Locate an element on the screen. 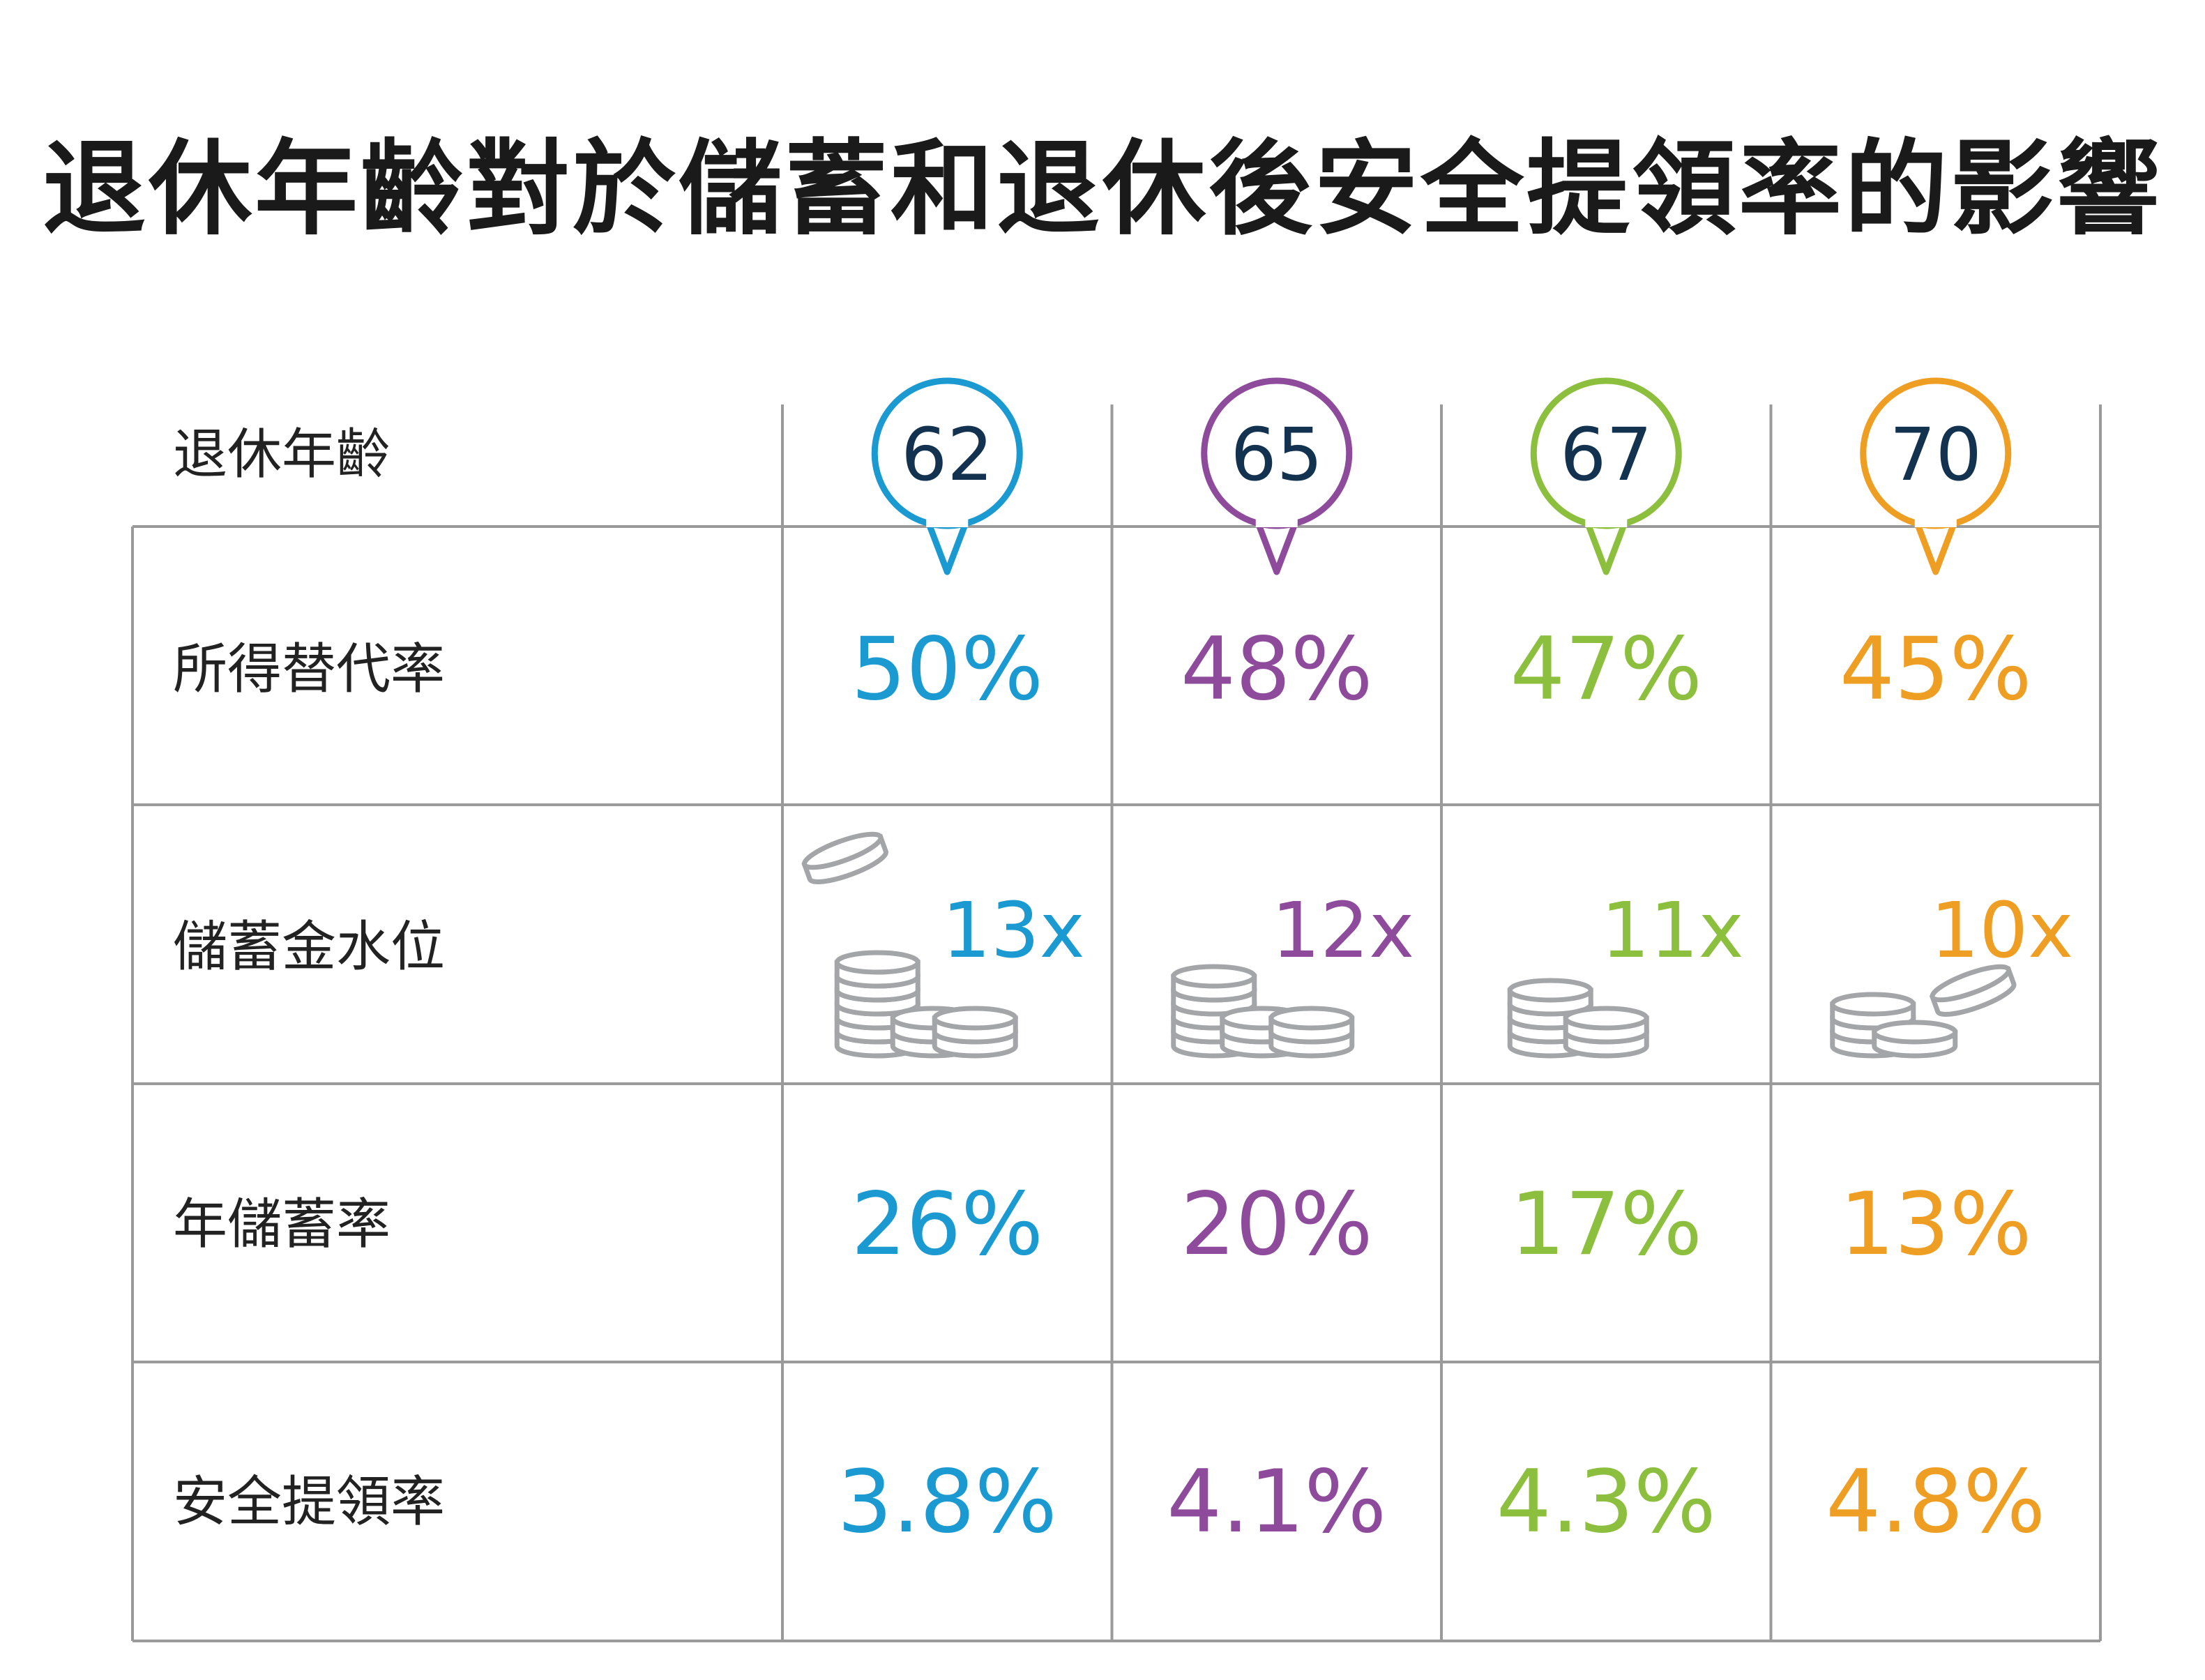 The width and height of the screenshot is (2205, 1680). savings-multiple-value: 13x is located at coordinates (1013, 930).